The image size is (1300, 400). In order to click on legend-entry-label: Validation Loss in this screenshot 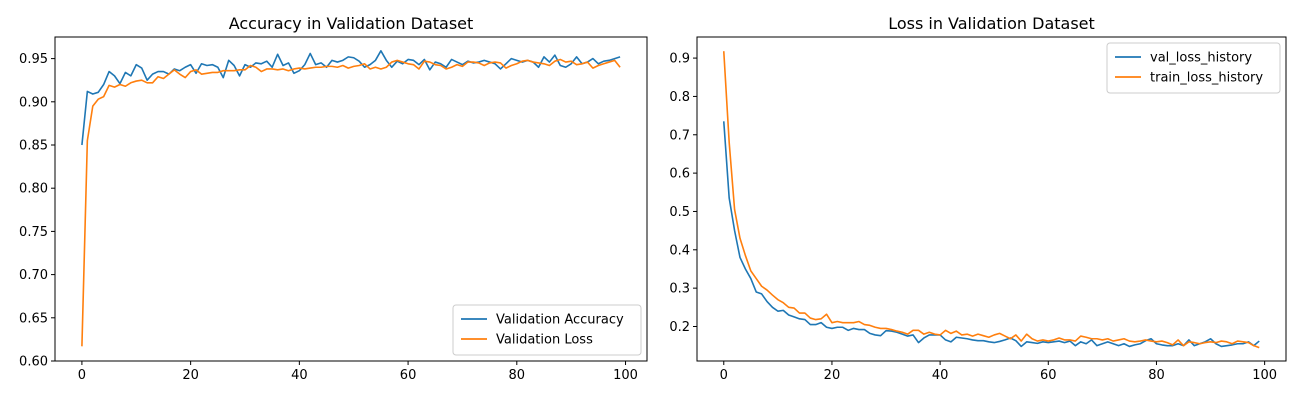, I will do `click(544, 340)`.